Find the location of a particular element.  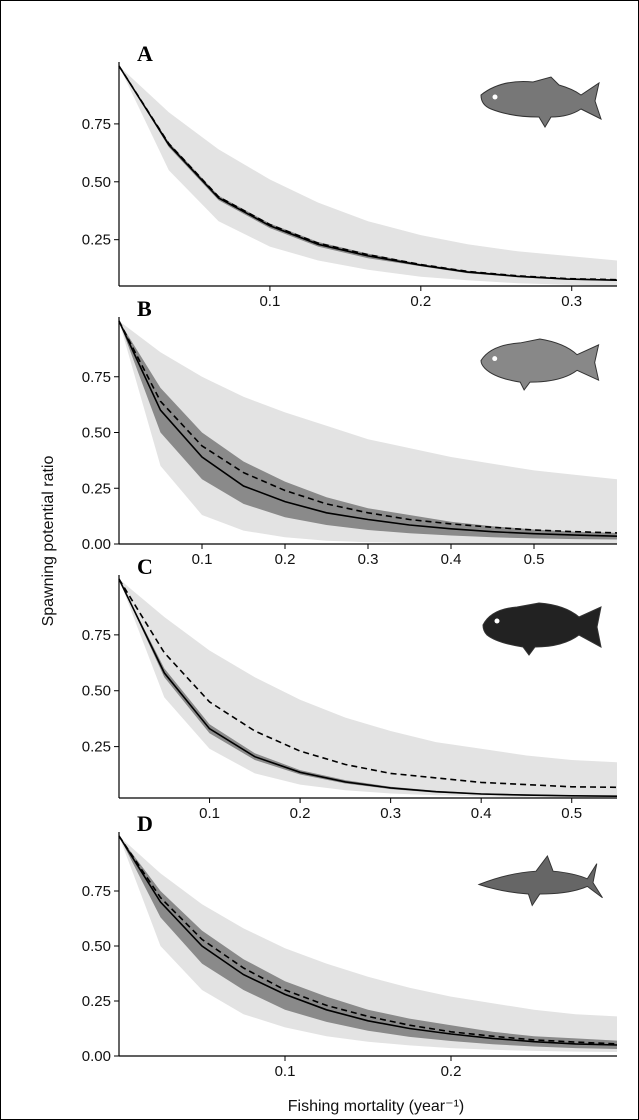

panel-letter: C is located at coordinates (145, 566).